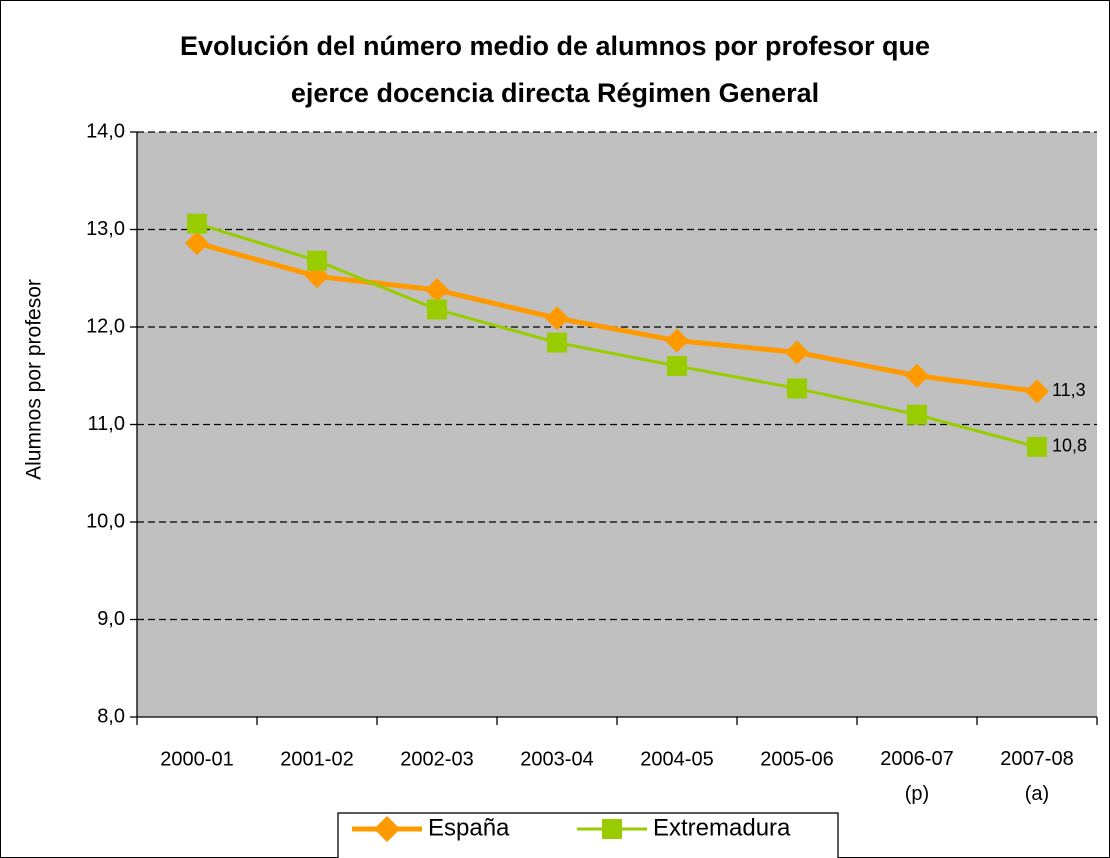 The image size is (1110, 858). I want to click on x-tick-label: 2005-06, so click(796, 759).